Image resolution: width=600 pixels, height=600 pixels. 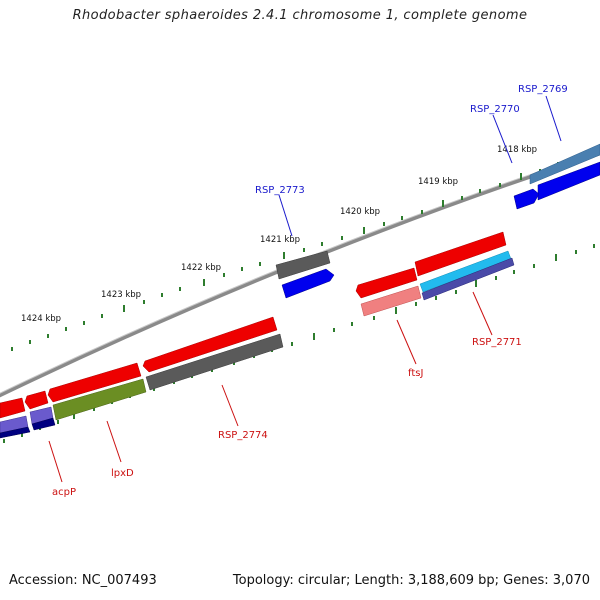 What do you see at coordinates (517, 150) in the screenshot?
I see `kbp-label: 1418 kbp` at bounding box center [517, 150].